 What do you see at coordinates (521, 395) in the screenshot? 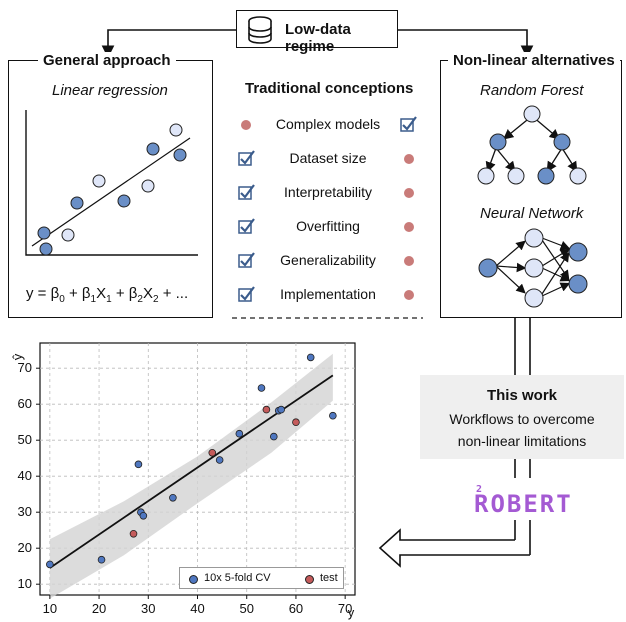
I see `this-work-title: This work` at bounding box center [521, 395].